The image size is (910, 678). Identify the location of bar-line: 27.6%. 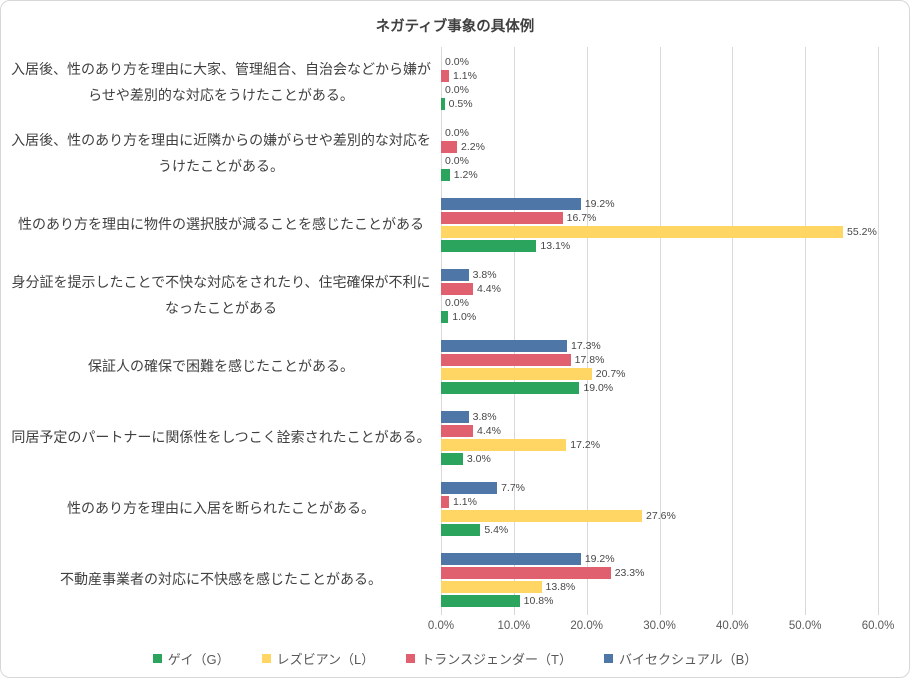
(659, 515).